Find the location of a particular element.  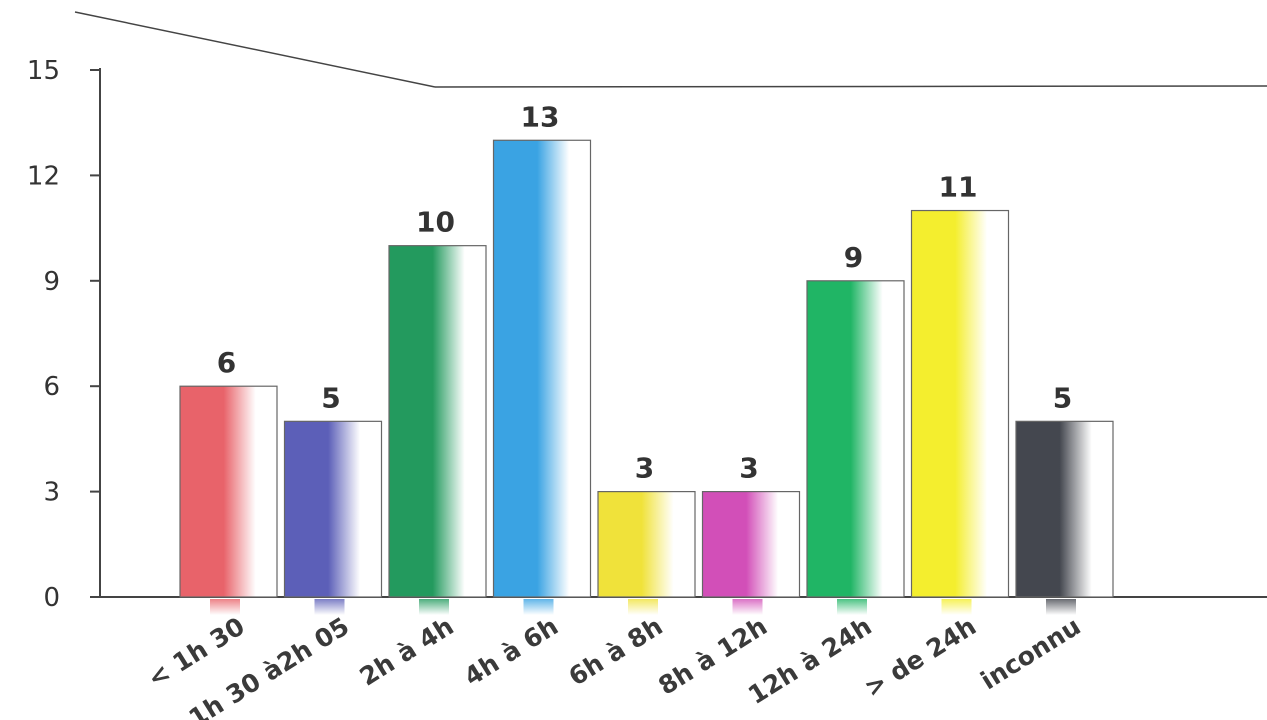

y-tick-label: 3 is located at coordinates (51, 493).